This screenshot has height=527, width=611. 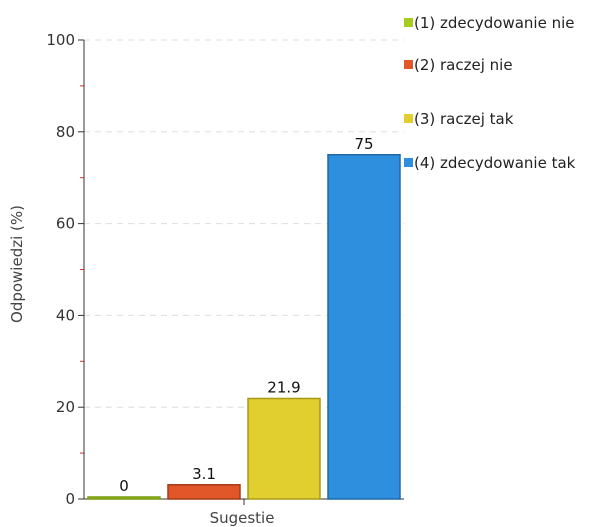 What do you see at coordinates (464, 119) in the screenshot?
I see `legend-label: (3) raczej tak` at bounding box center [464, 119].